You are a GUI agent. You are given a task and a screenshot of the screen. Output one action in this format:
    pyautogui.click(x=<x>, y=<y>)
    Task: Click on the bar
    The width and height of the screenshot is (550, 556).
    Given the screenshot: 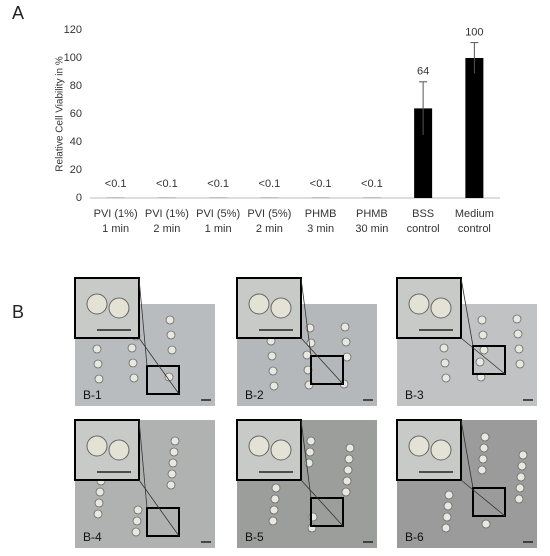 What is the action you would take?
    pyautogui.click(x=474, y=128)
    